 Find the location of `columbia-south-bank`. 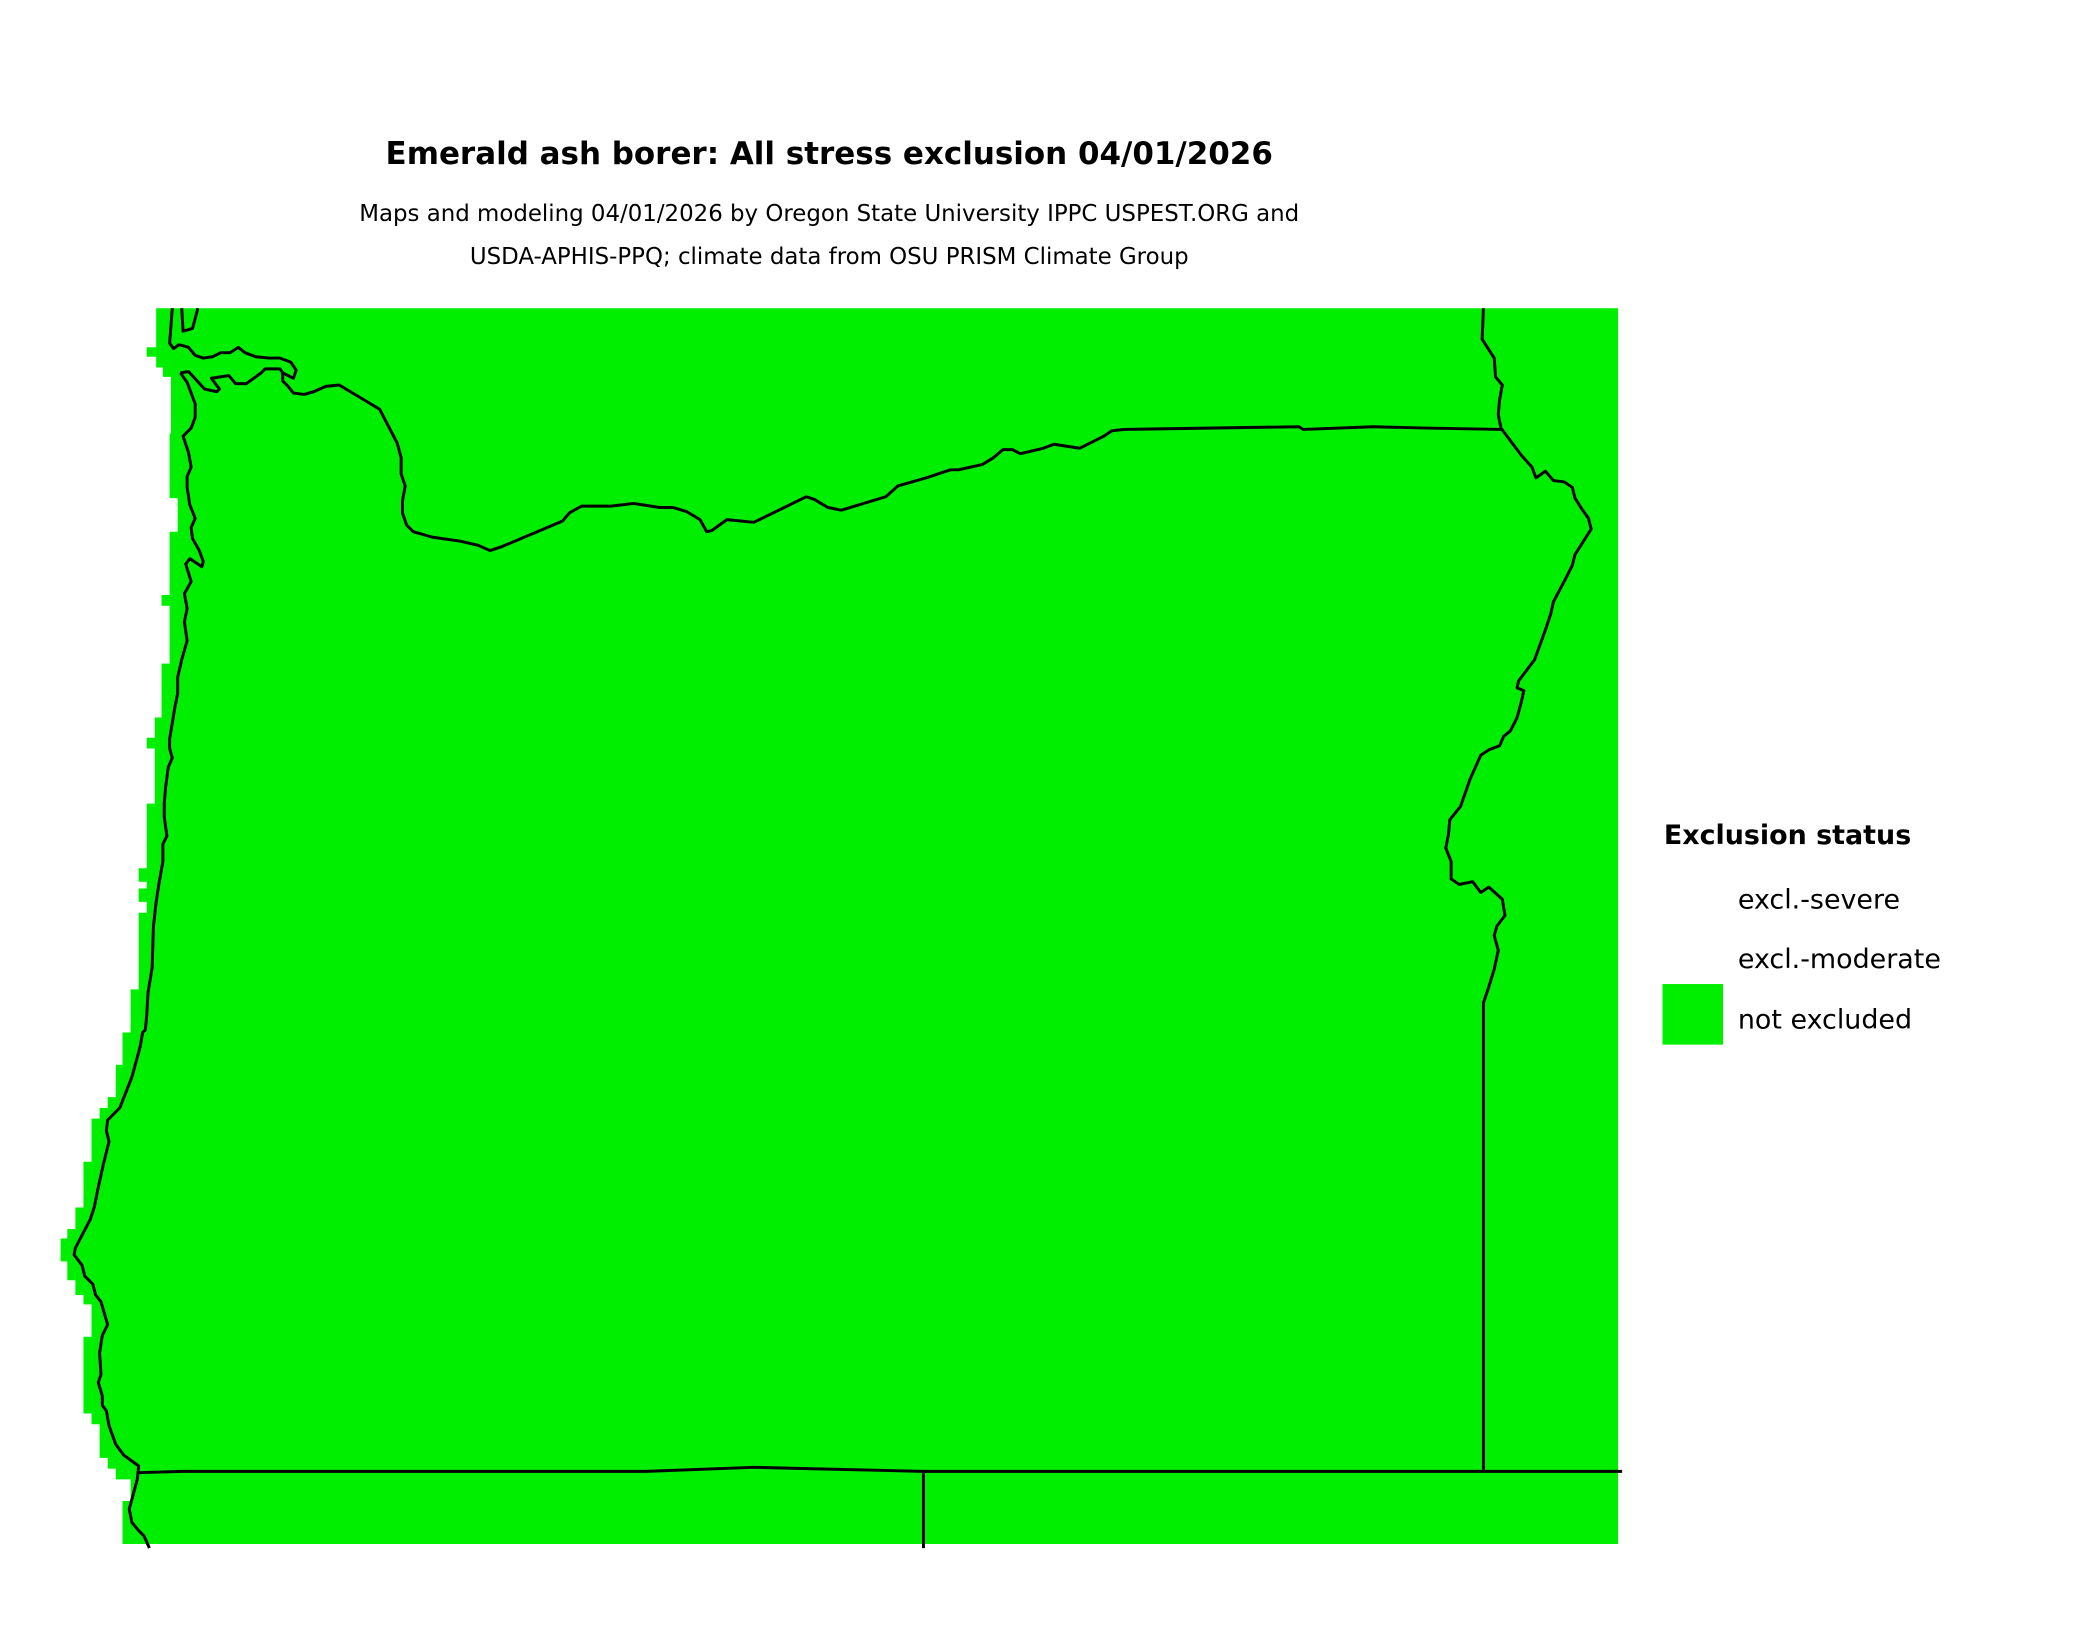

columbia-south-bank is located at coordinates (232, 380).